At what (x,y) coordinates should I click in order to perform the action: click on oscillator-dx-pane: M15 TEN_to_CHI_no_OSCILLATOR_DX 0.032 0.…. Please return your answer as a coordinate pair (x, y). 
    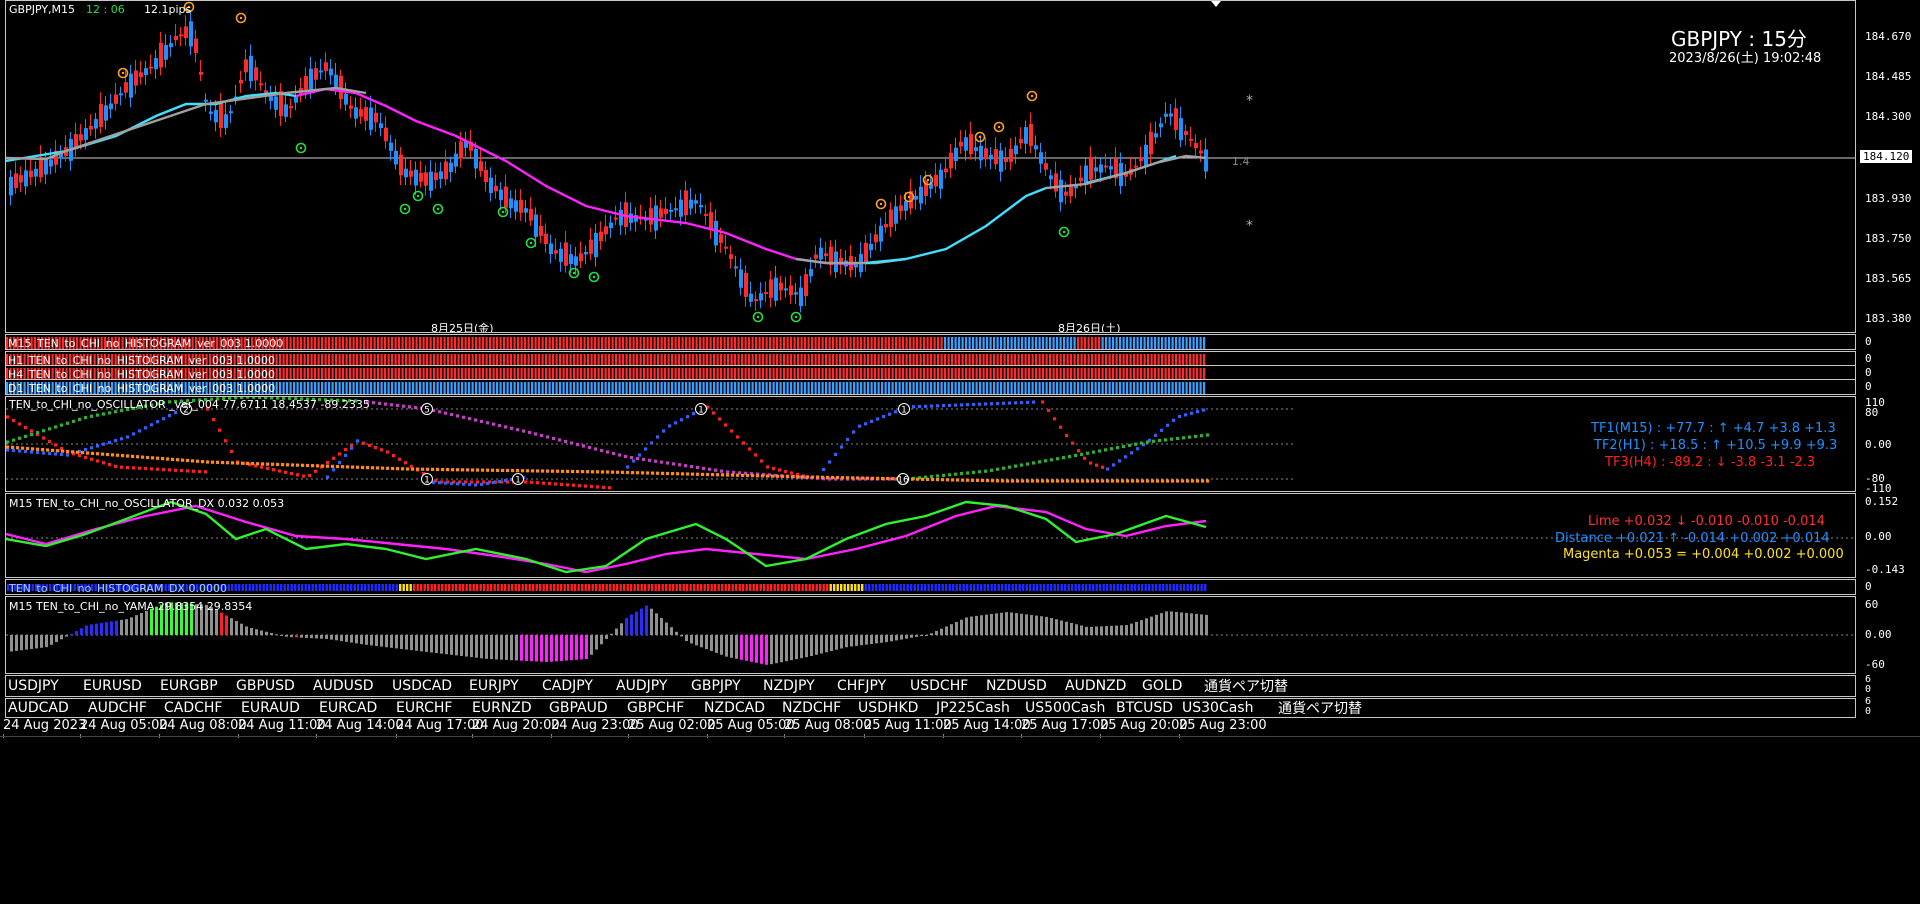
    Looking at the image, I should click on (930, 535).